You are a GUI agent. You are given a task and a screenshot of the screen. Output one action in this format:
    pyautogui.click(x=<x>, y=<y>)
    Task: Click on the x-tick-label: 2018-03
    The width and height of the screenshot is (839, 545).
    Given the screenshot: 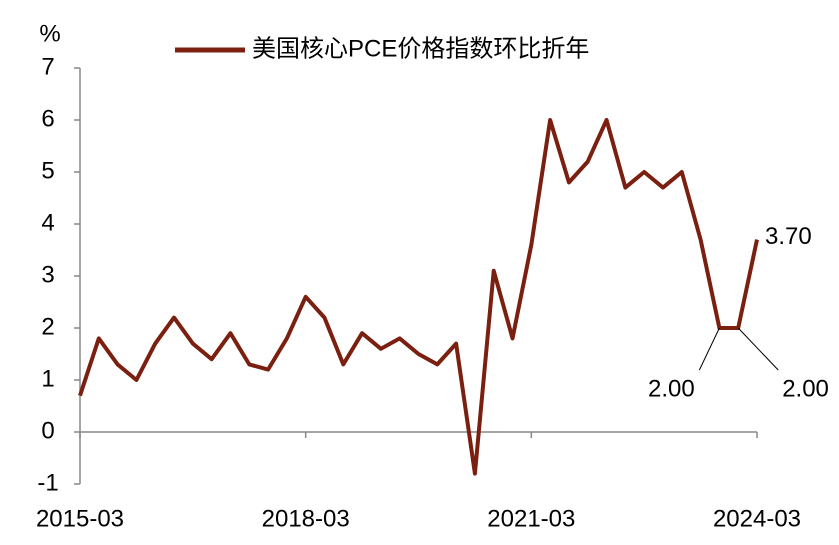 What is the action you would take?
    pyautogui.click(x=306, y=518)
    